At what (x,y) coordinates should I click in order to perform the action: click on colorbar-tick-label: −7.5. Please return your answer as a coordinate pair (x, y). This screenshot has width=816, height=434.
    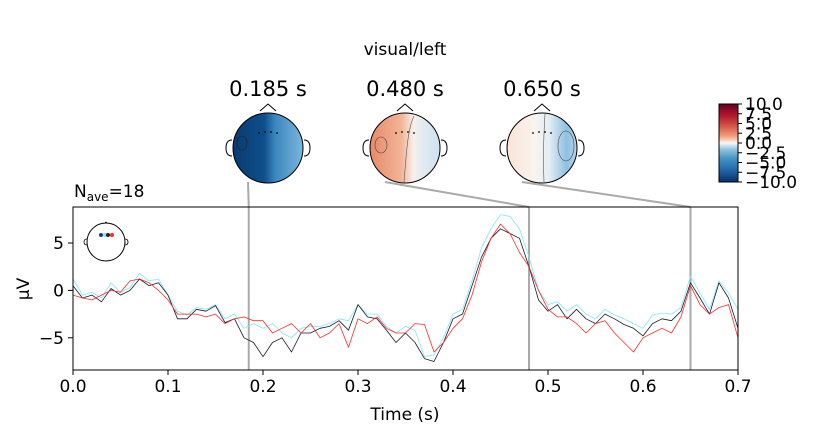
    Looking at the image, I should click on (765, 173).